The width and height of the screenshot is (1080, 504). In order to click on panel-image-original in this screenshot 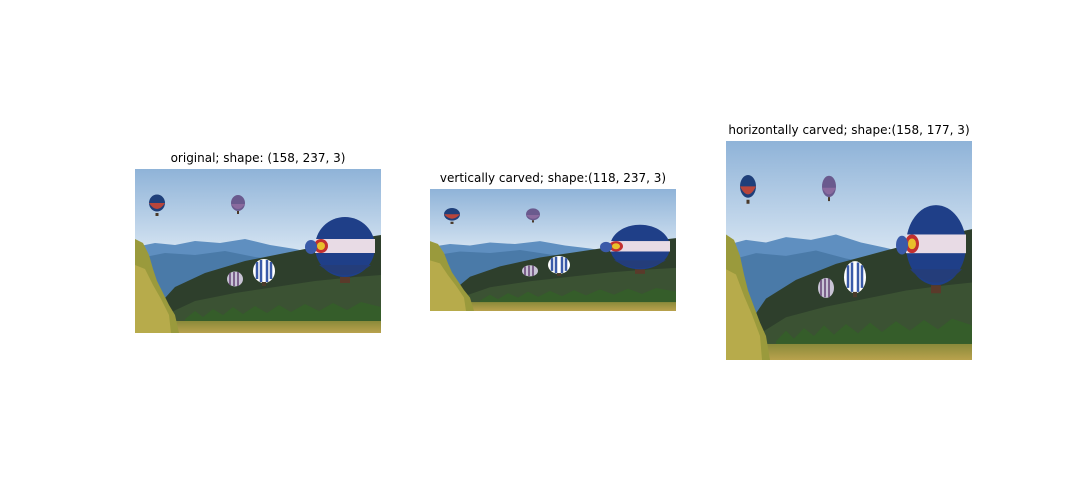, I will do `click(258, 251)`.